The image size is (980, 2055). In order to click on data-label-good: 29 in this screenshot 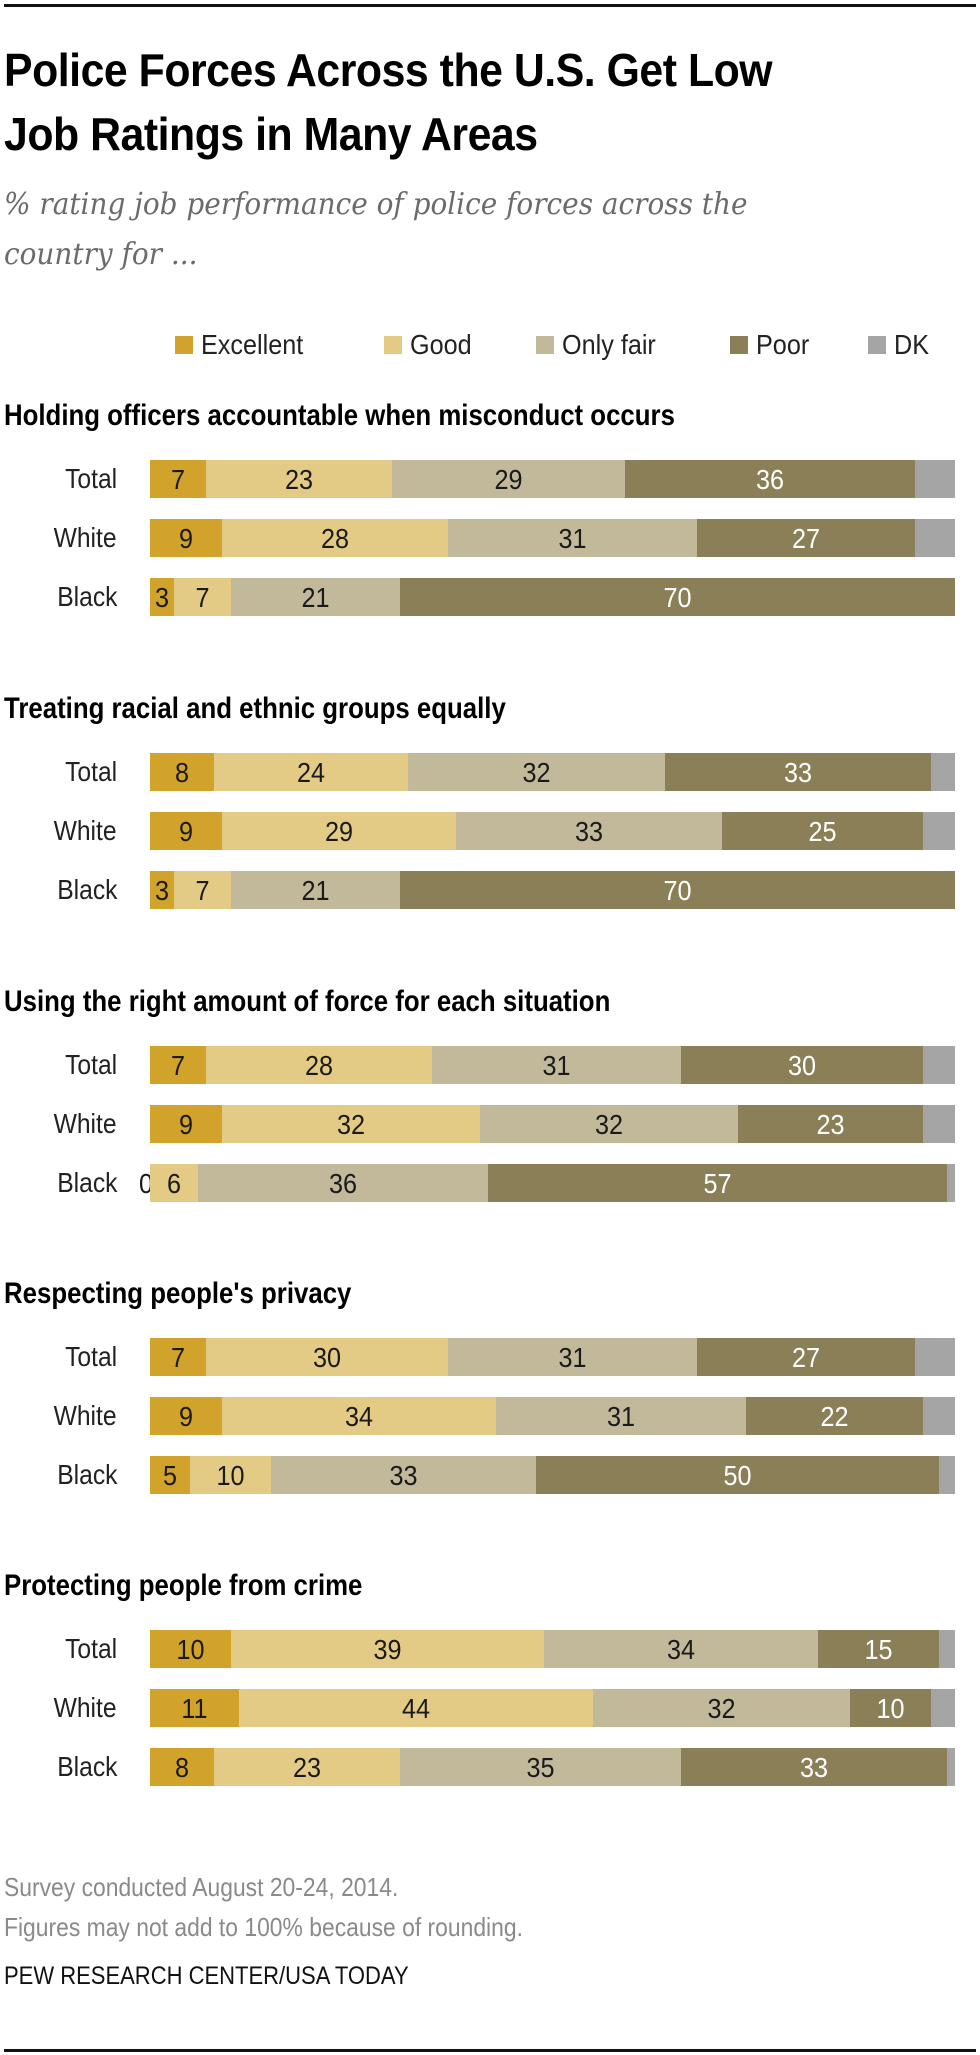, I will do `click(339, 831)`.